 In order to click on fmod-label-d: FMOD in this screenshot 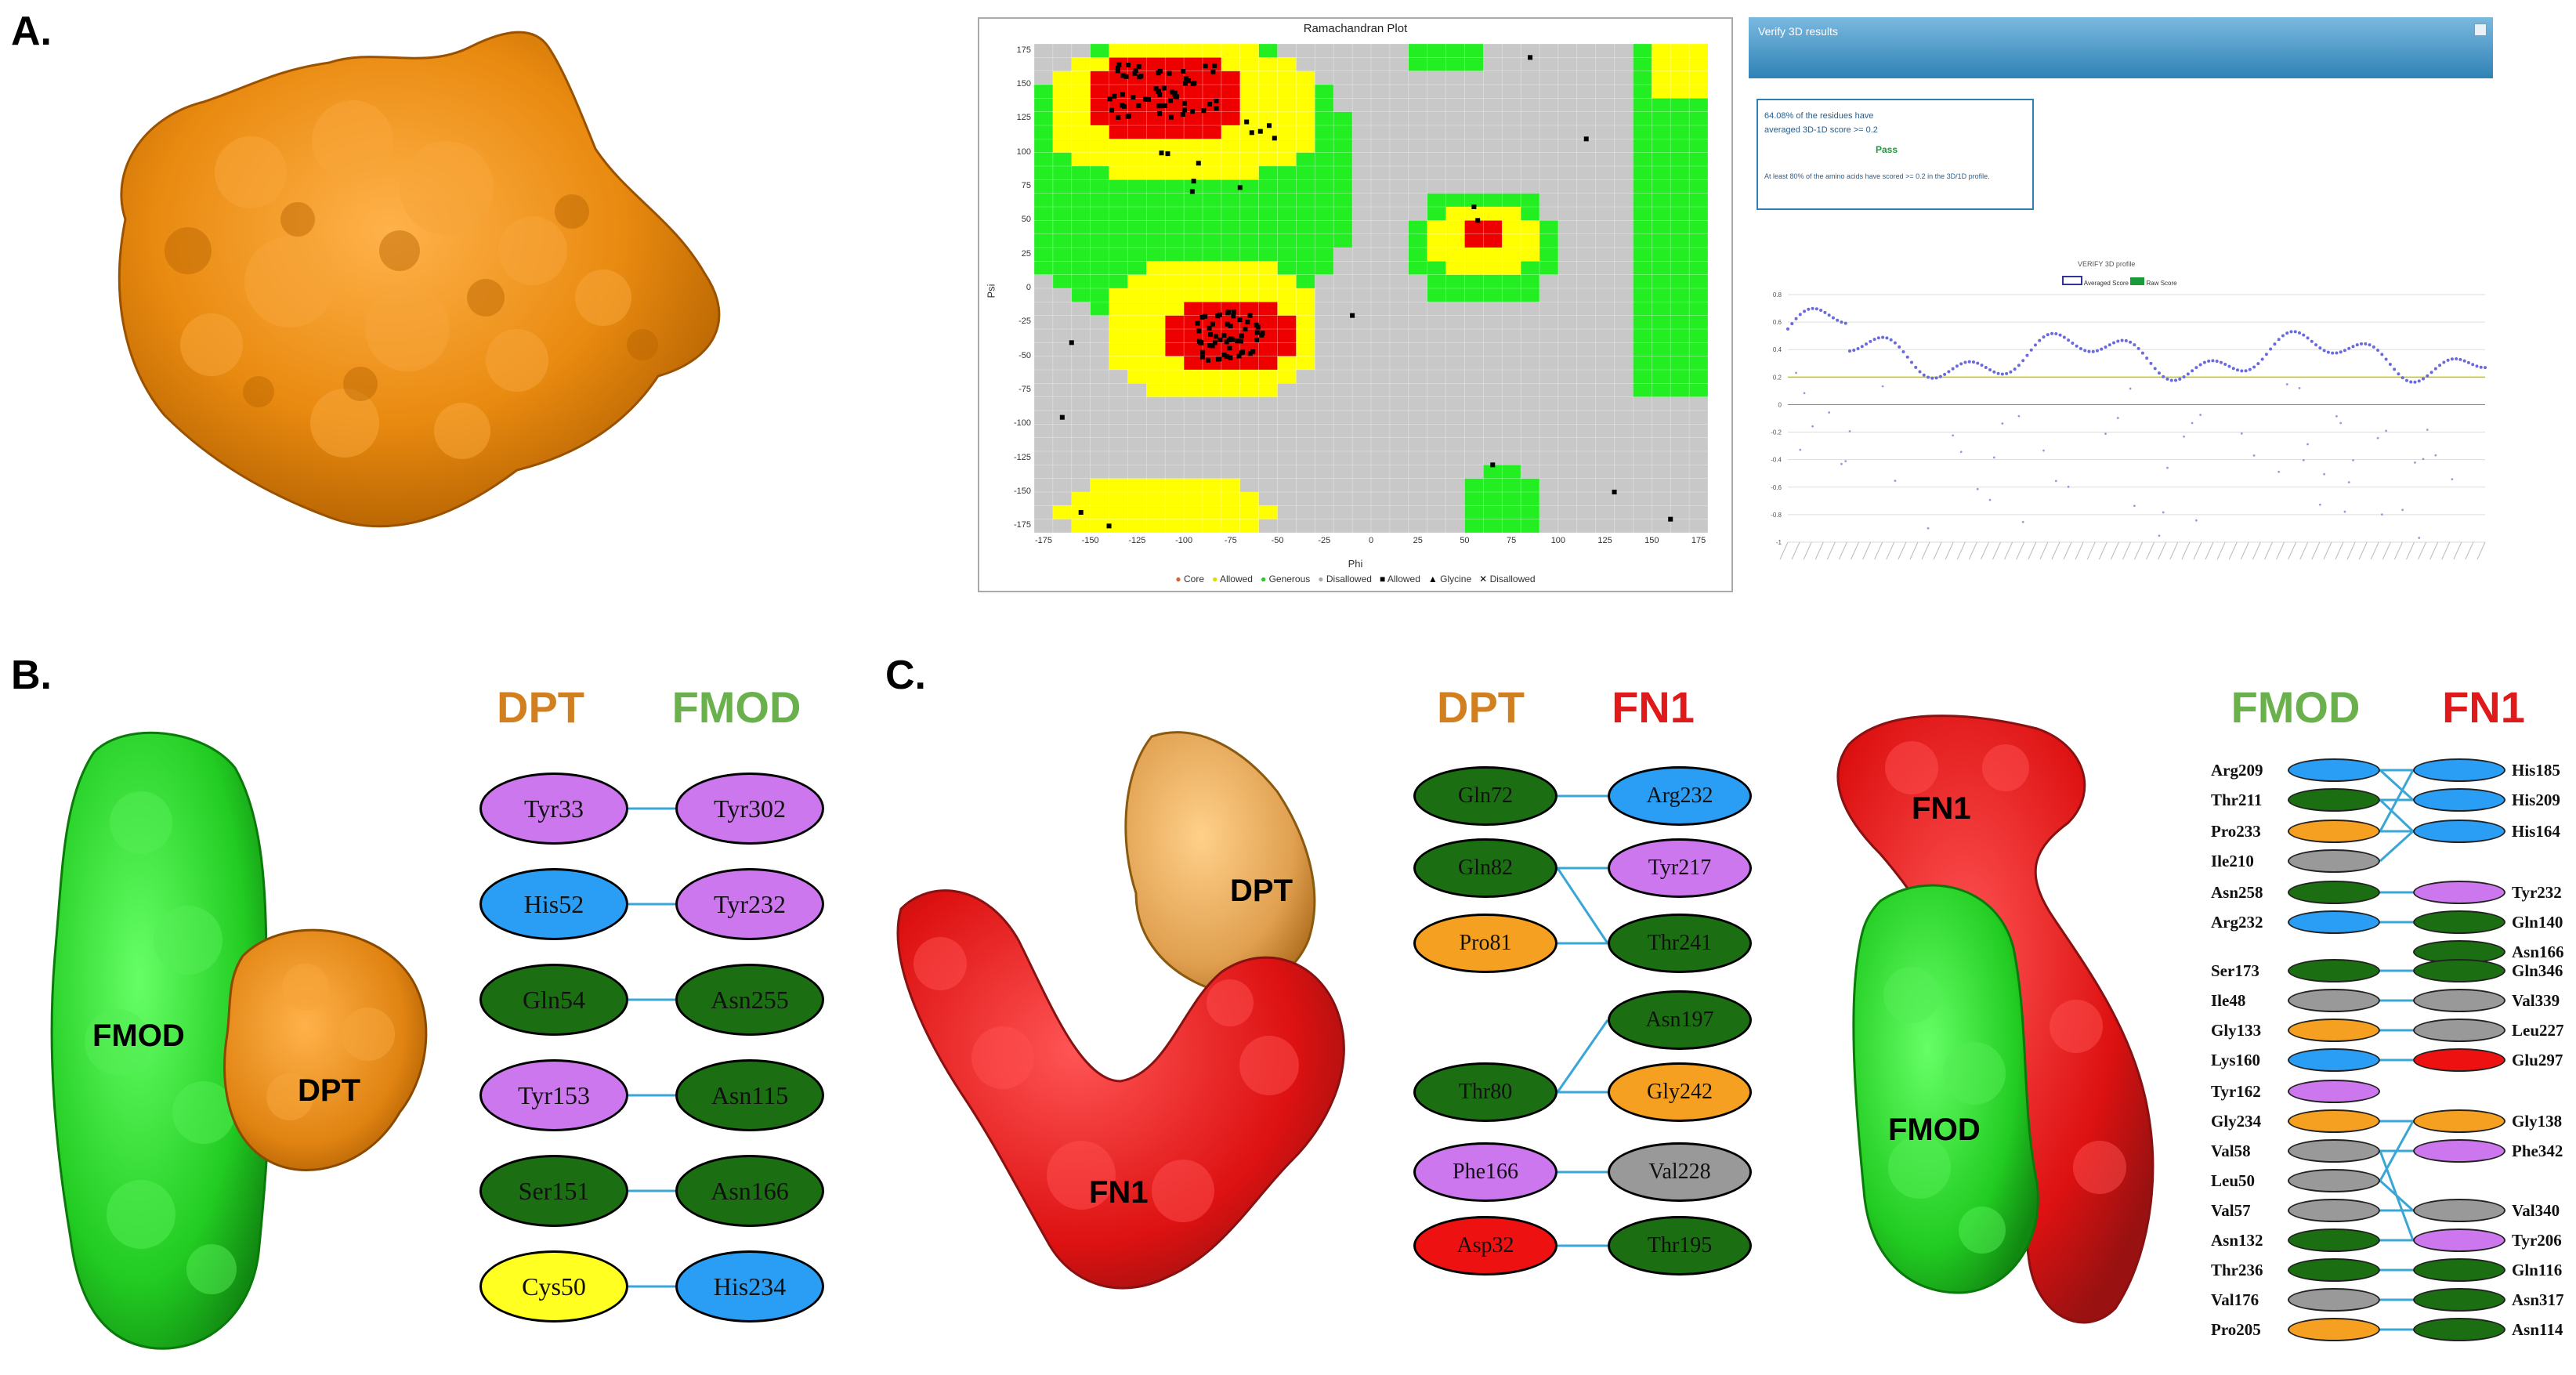, I will do `click(1935, 1130)`.